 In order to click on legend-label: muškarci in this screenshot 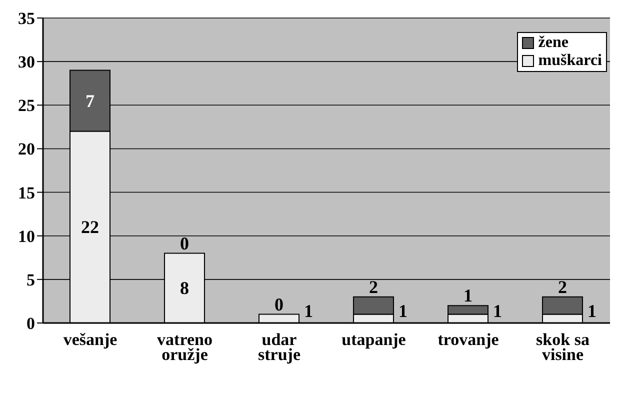, I will do `click(570, 61)`.